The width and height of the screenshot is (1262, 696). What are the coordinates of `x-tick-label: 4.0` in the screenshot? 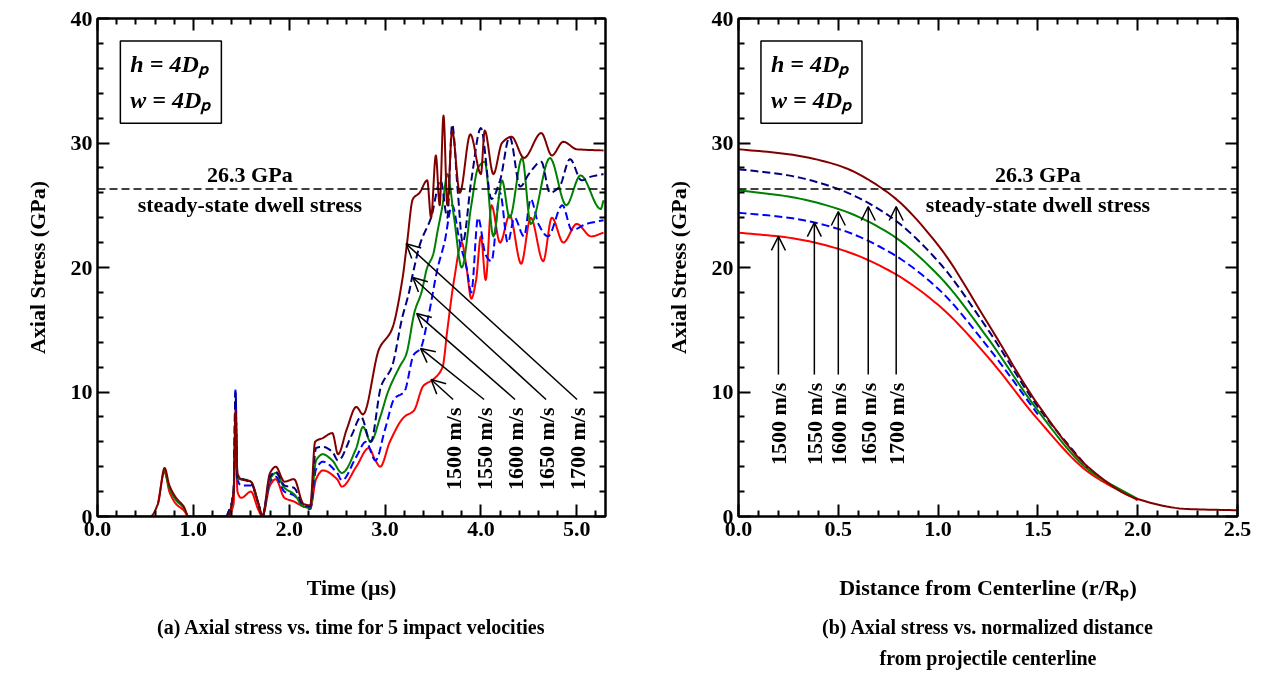 It's located at (481, 528).